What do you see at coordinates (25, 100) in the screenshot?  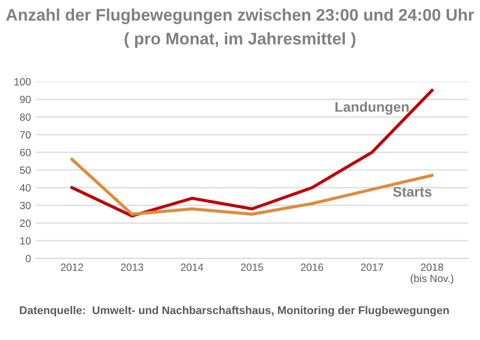 I see `y-tick-label: 90` at bounding box center [25, 100].